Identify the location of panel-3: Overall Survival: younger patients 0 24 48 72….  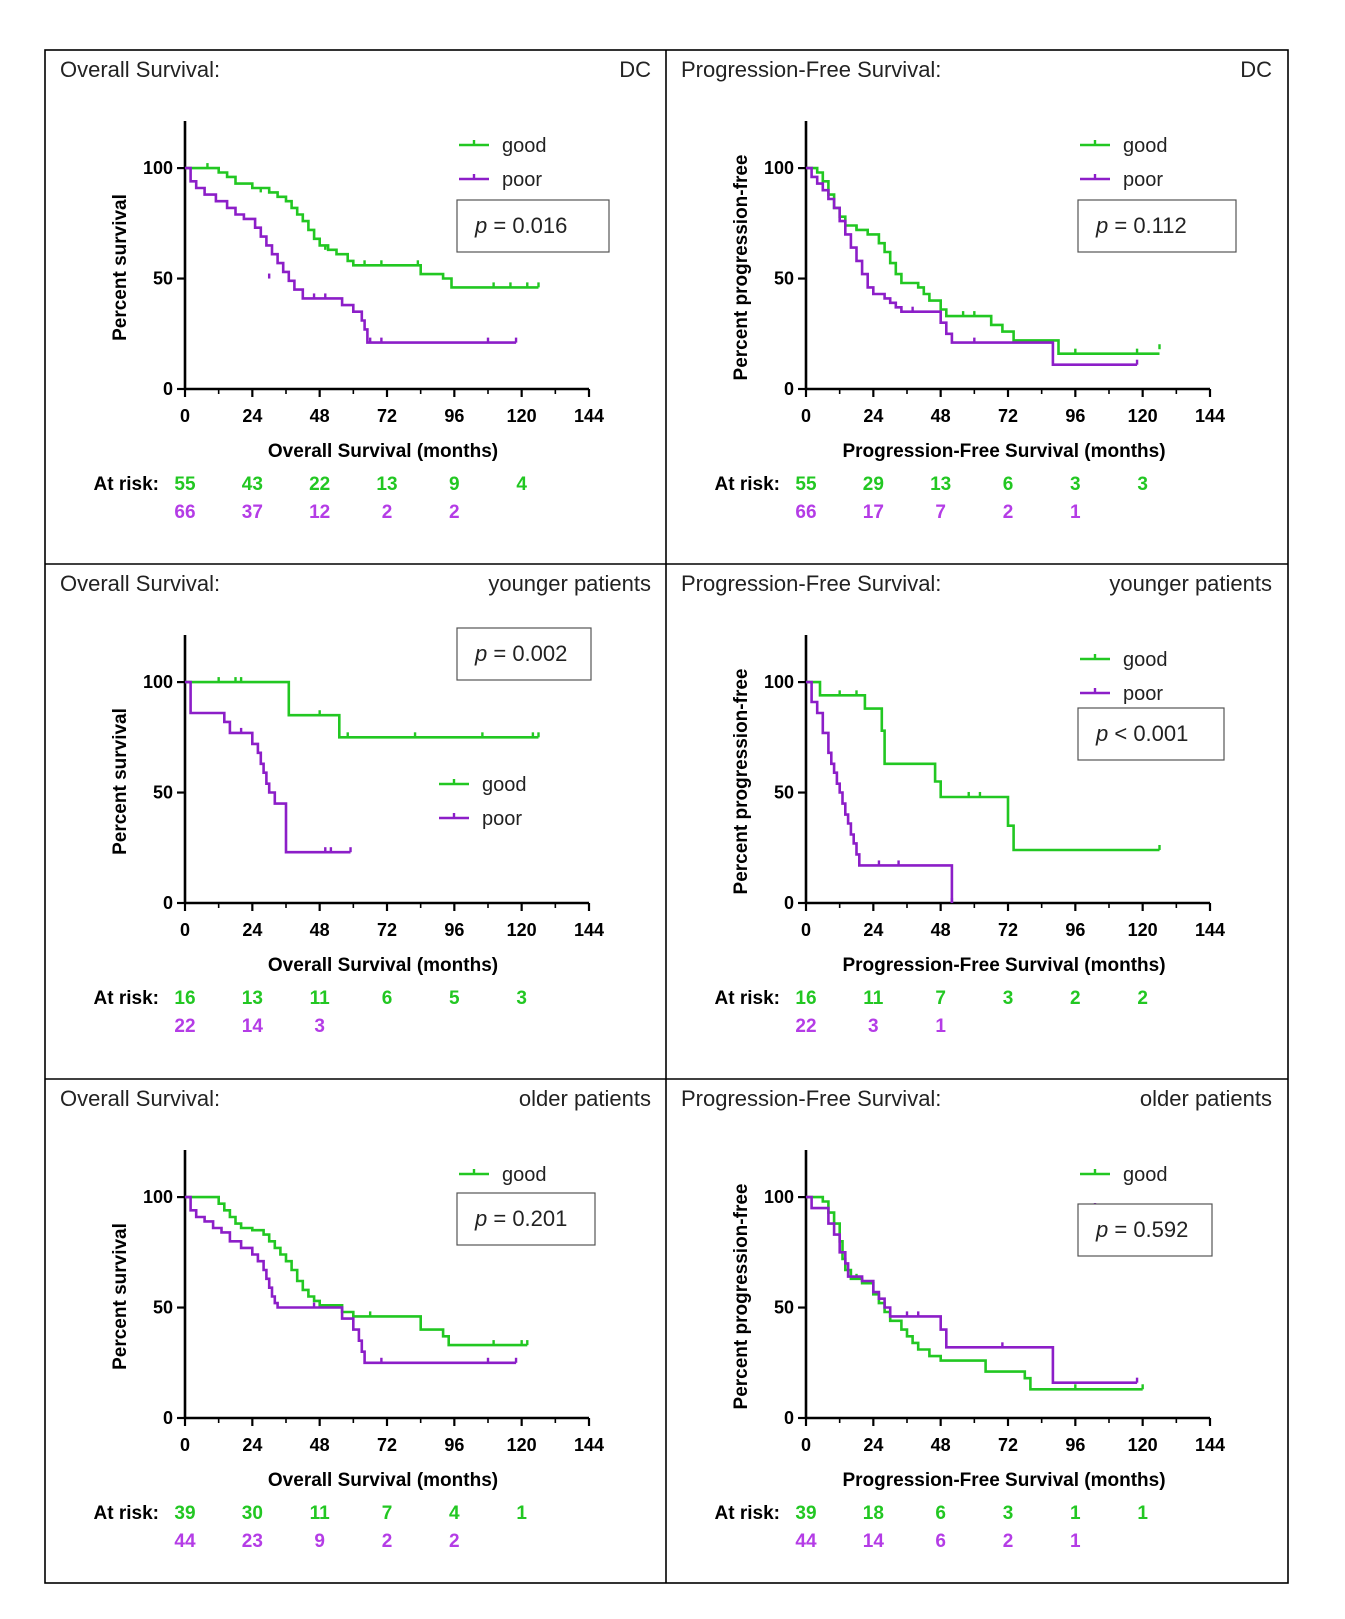
(355, 804).